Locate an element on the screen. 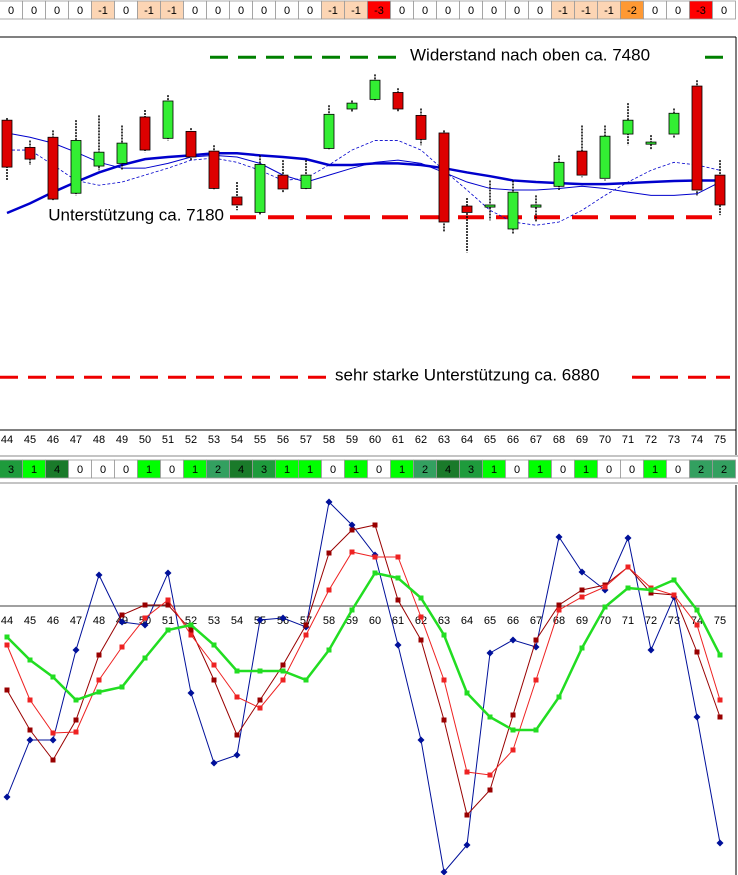  x-tick-label: 56 is located at coordinates (283, 440).